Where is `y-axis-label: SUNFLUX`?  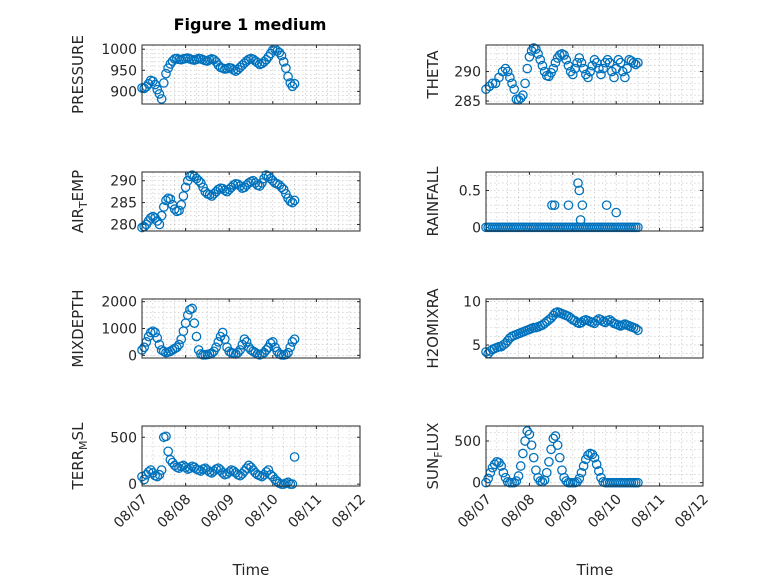 y-axis-label: SUNFLUX is located at coordinates (434, 456).